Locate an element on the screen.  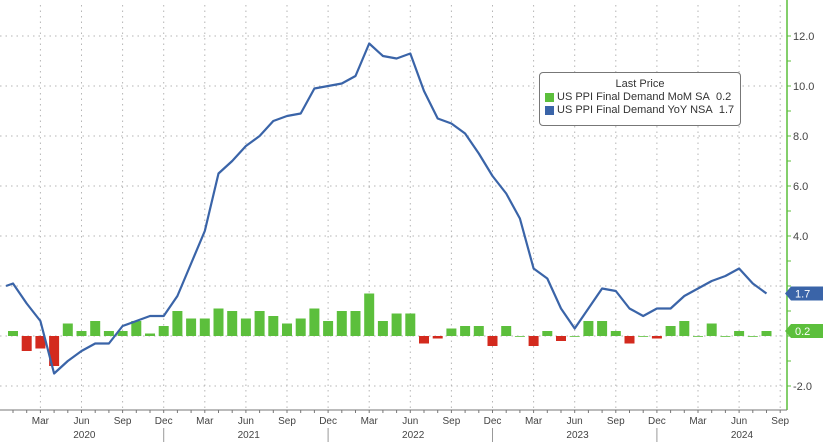
x-year-label: 2020 is located at coordinates (84, 435).